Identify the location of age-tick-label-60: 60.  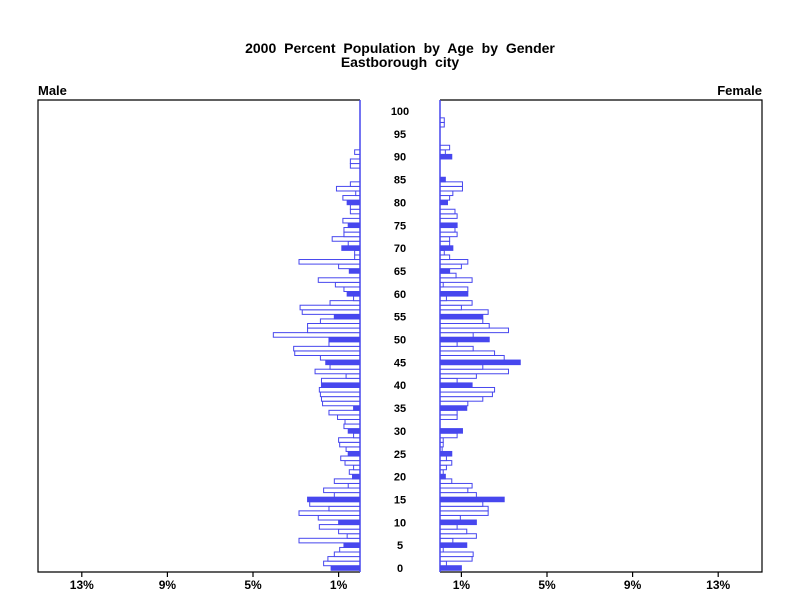
(400, 295).